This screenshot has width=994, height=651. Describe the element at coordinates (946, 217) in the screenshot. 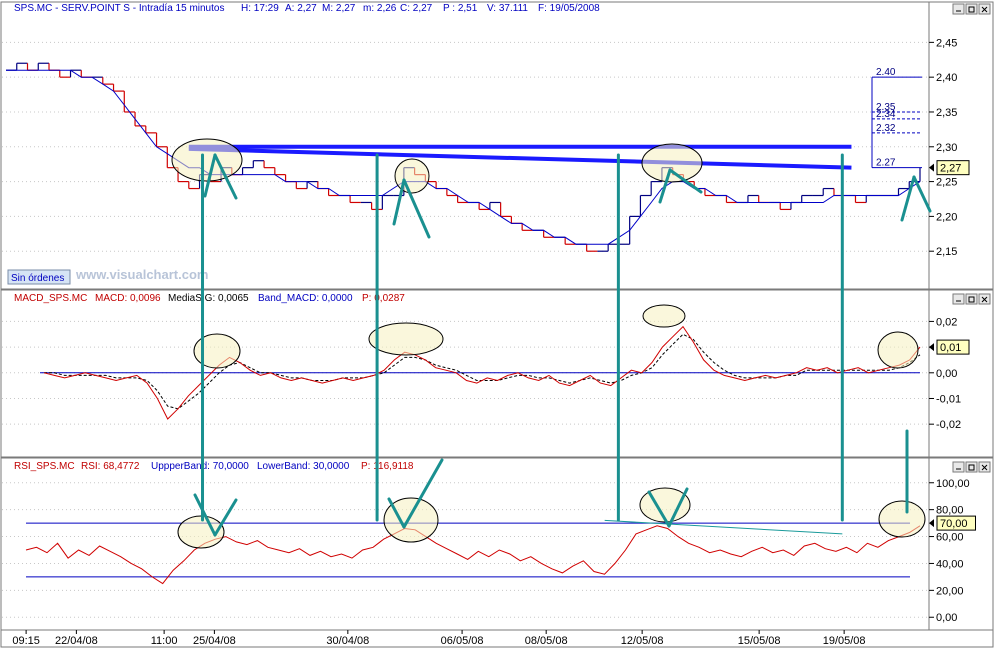

I see `price-tick-label: 2,20` at that location.